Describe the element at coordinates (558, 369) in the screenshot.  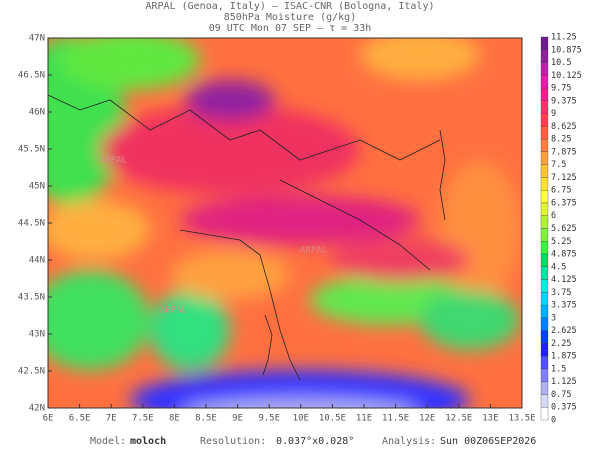
I see `colorbar-label: 1.5` at that location.